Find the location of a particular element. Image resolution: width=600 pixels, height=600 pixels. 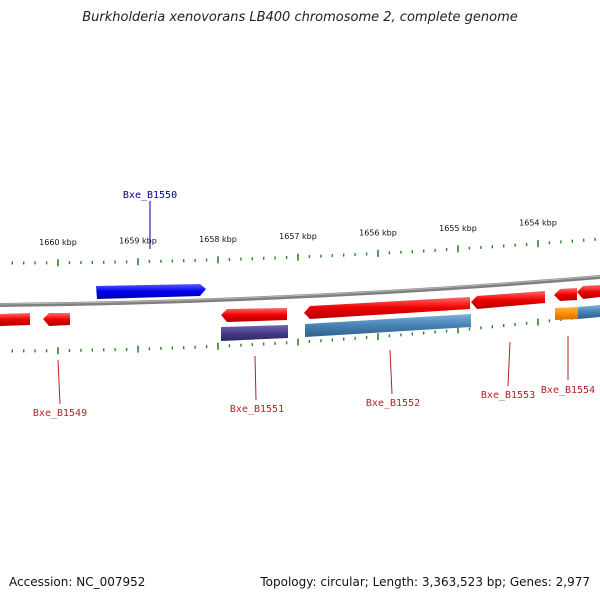

gene-label-bxe-b1551: Bxe_B1551 is located at coordinates (257, 409).